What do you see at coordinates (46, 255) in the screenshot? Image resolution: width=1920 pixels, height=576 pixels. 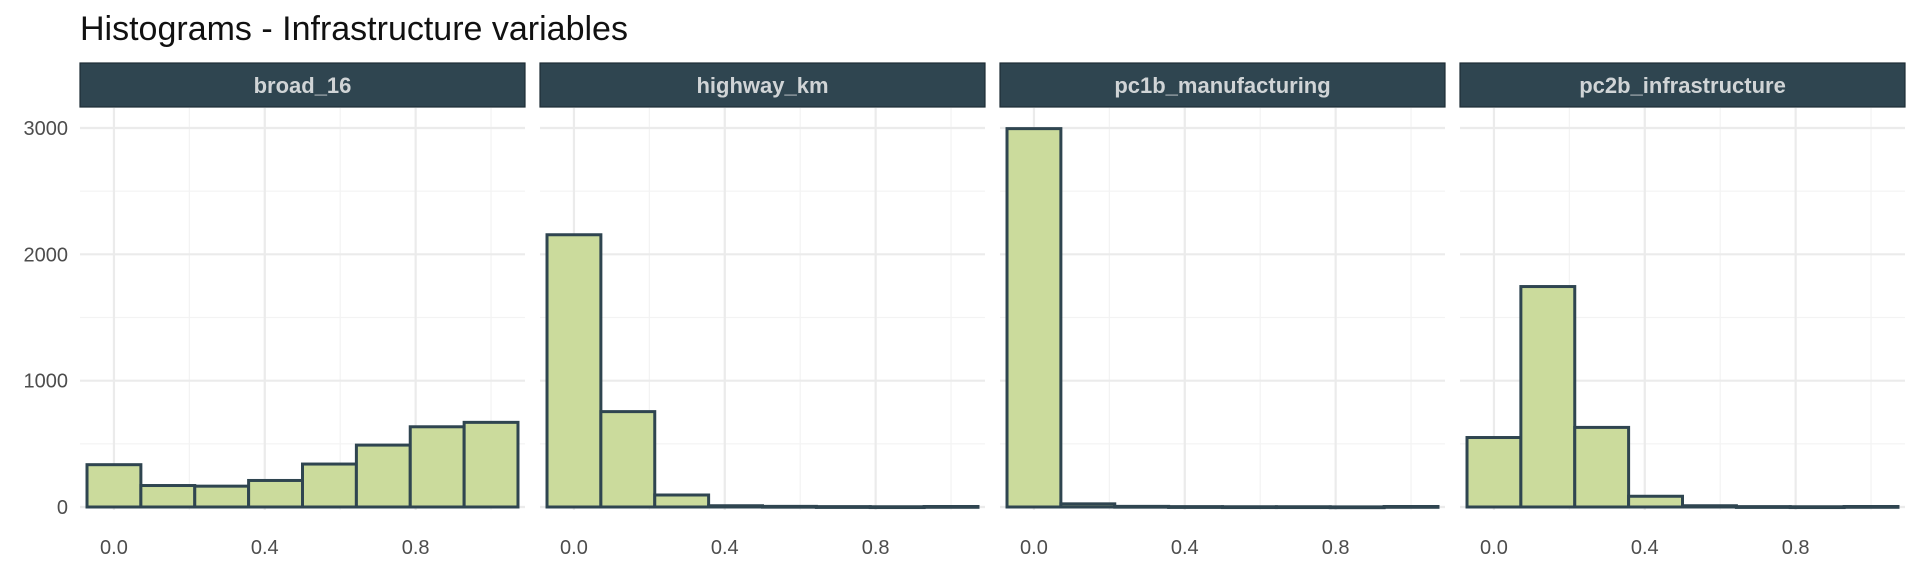 I see `y-tick-label: 2000` at bounding box center [46, 255].